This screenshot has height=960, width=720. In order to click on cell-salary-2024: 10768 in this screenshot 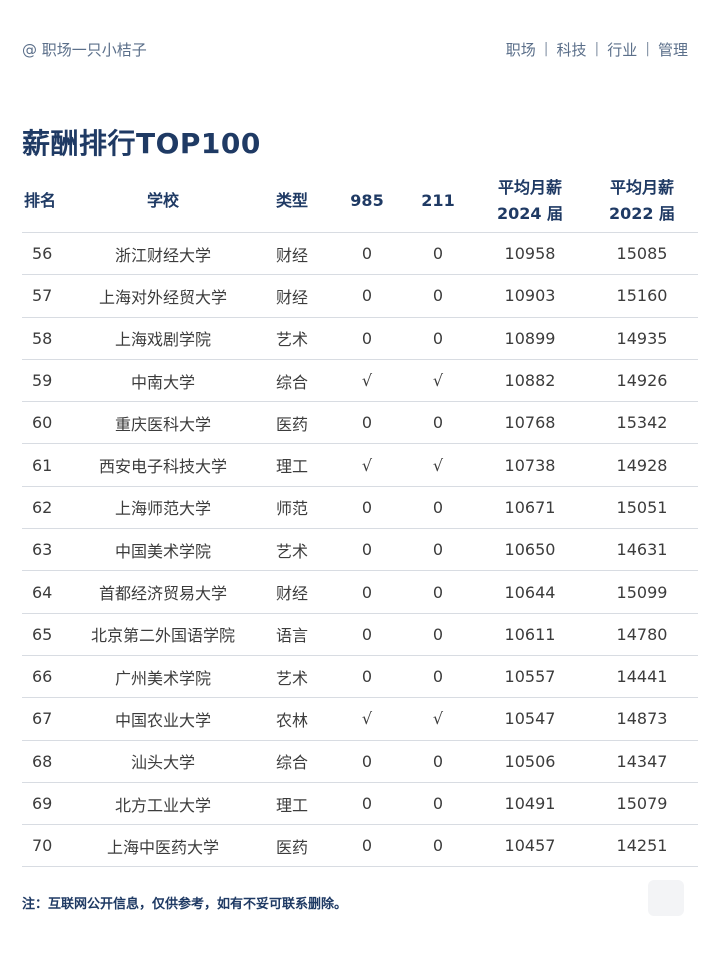, I will do `click(530, 423)`.